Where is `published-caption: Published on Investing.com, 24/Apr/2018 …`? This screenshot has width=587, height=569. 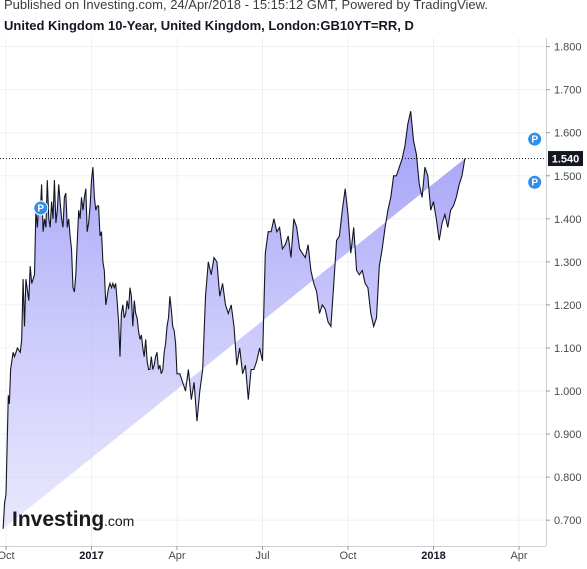 published-caption: Published on Investing.com, 24/Apr/2018 … is located at coordinates (246, 6).